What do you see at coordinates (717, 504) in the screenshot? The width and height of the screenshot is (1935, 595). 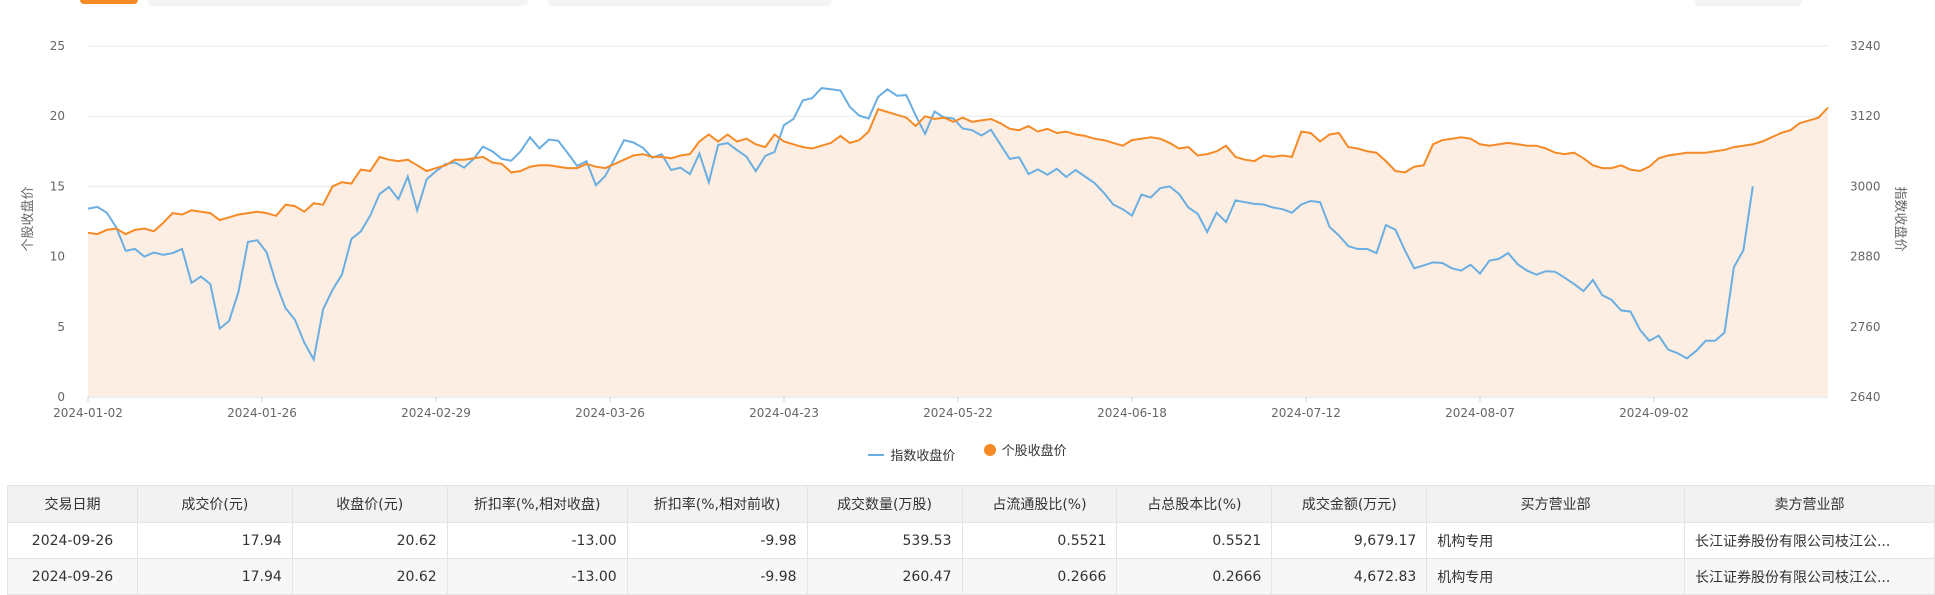 I see `col-header-discount-prev: 折扣率(%,相对前收)` at bounding box center [717, 504].